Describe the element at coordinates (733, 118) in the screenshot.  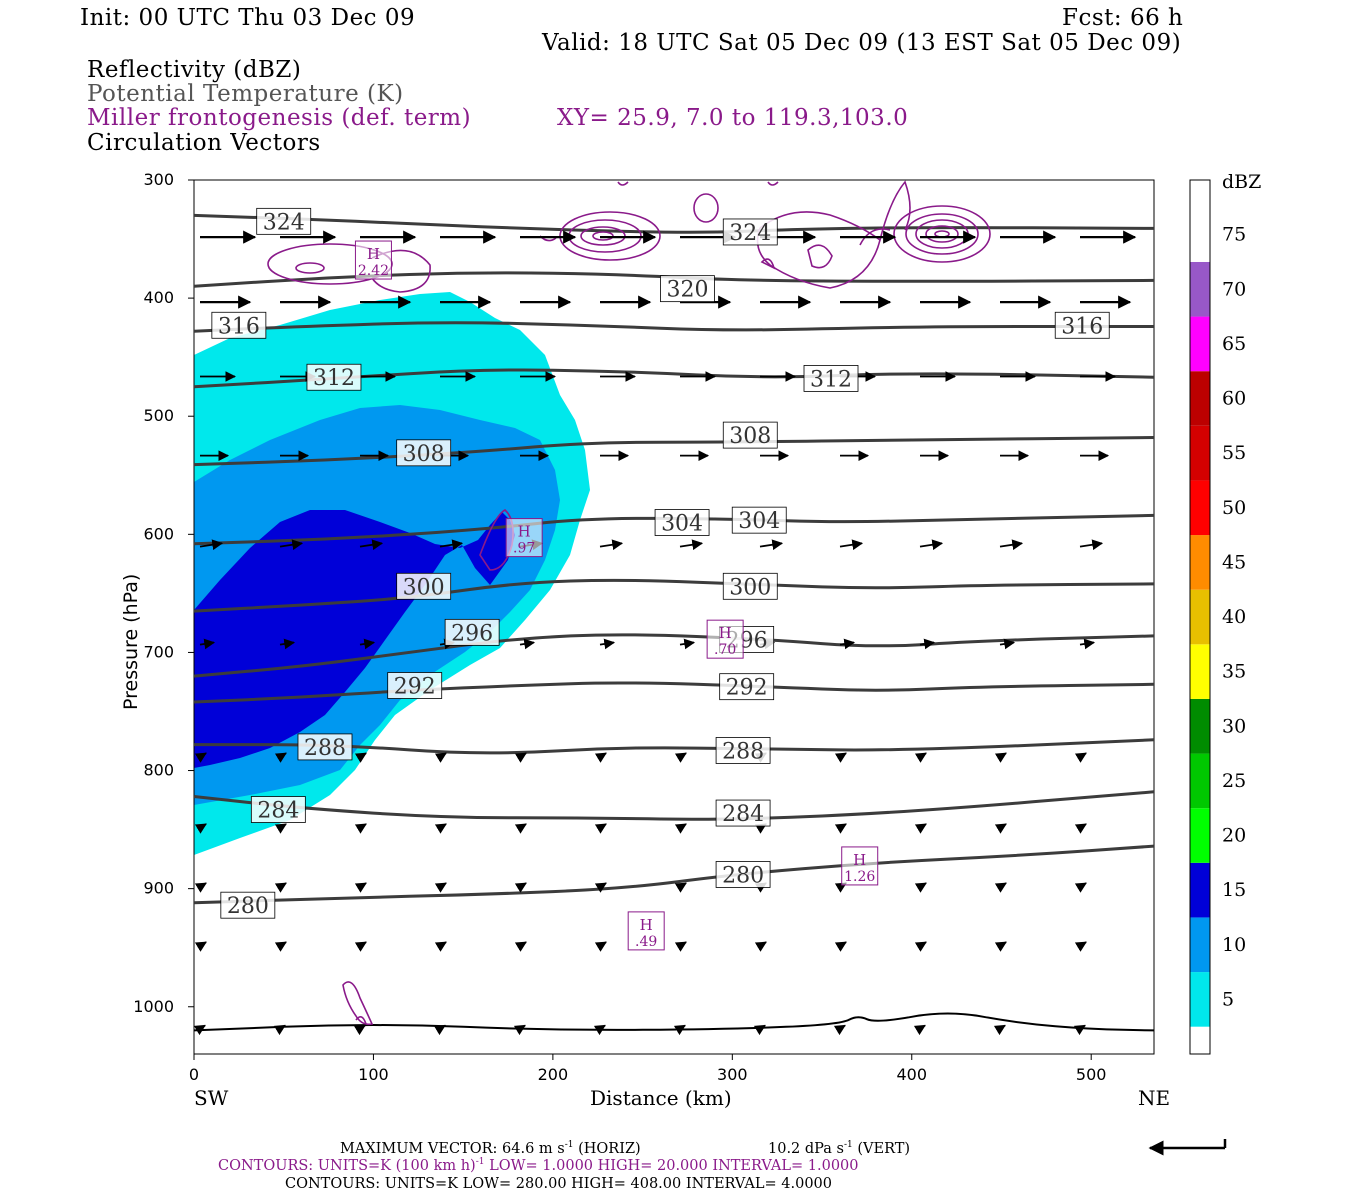
I see `legend-xy: XY= 25.9, 7.0 to 119.3,103.0` at that location.